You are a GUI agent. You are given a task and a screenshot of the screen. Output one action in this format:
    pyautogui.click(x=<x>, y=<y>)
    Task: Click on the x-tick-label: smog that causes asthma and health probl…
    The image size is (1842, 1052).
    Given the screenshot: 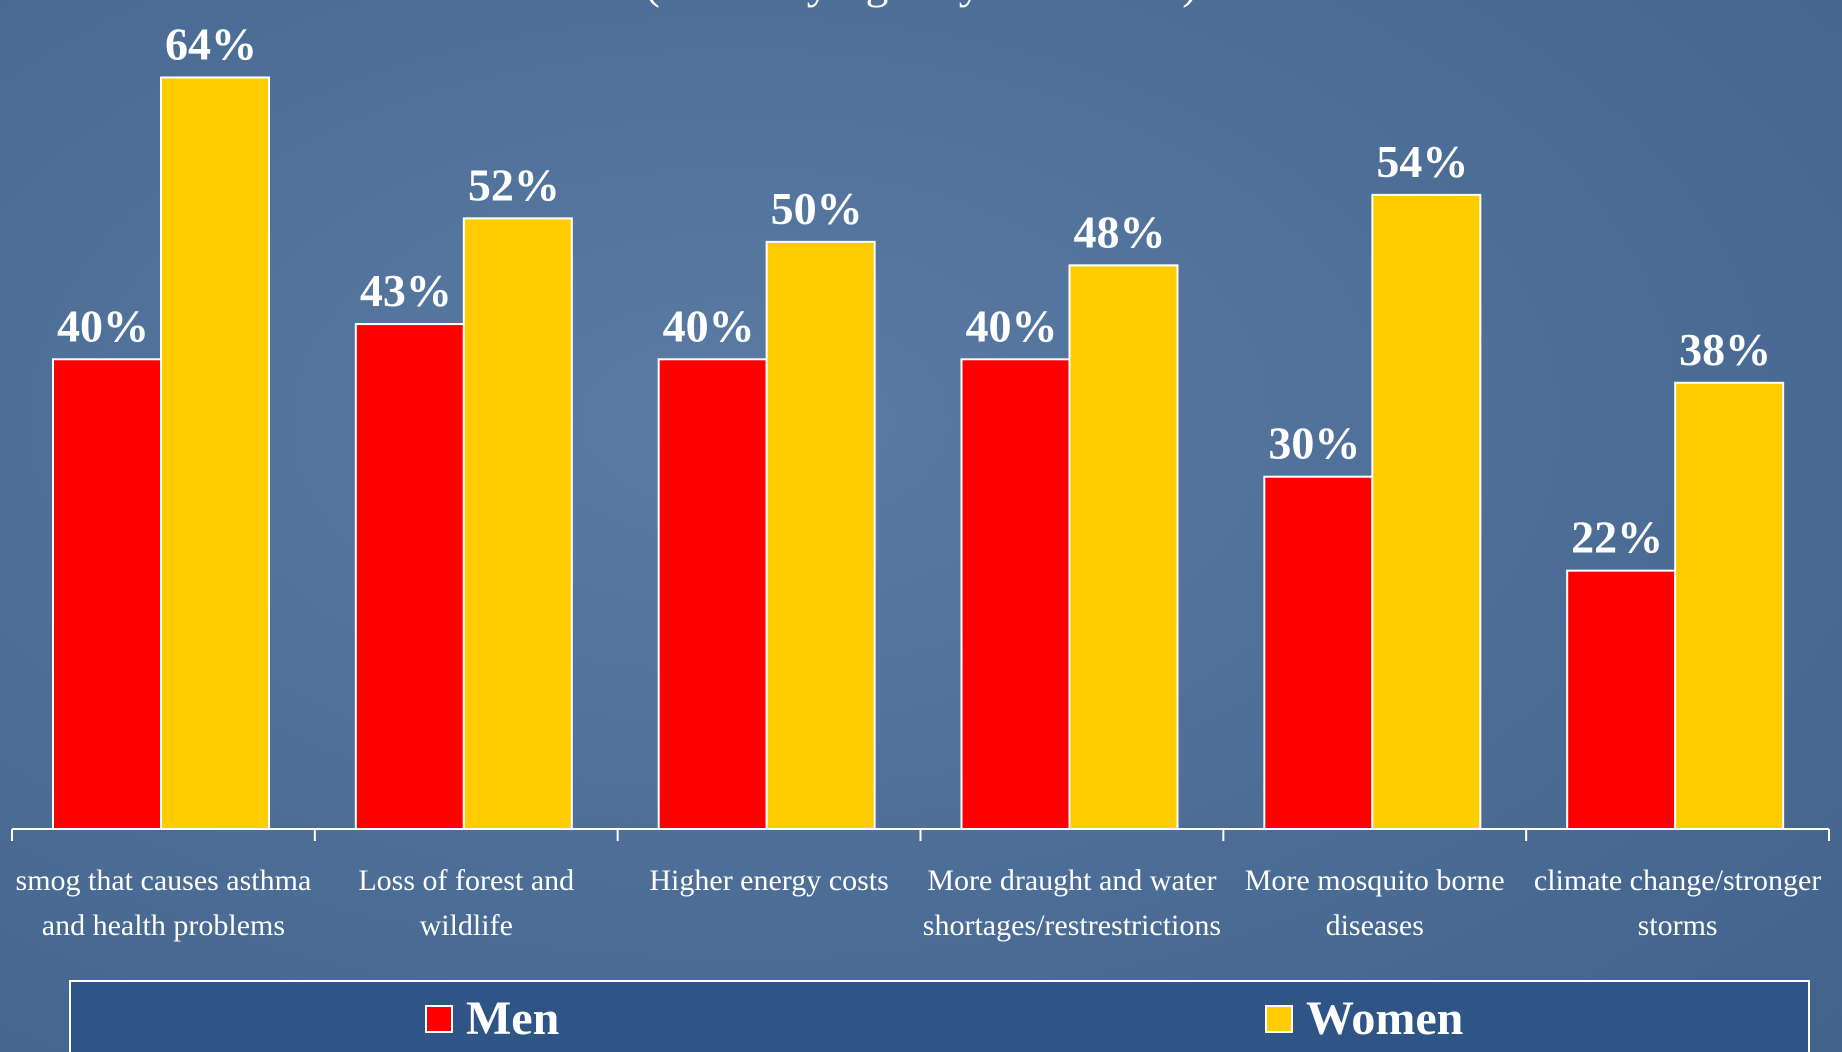 What is the action you would take?
    pyautogui.click(x=163, y=903)
    